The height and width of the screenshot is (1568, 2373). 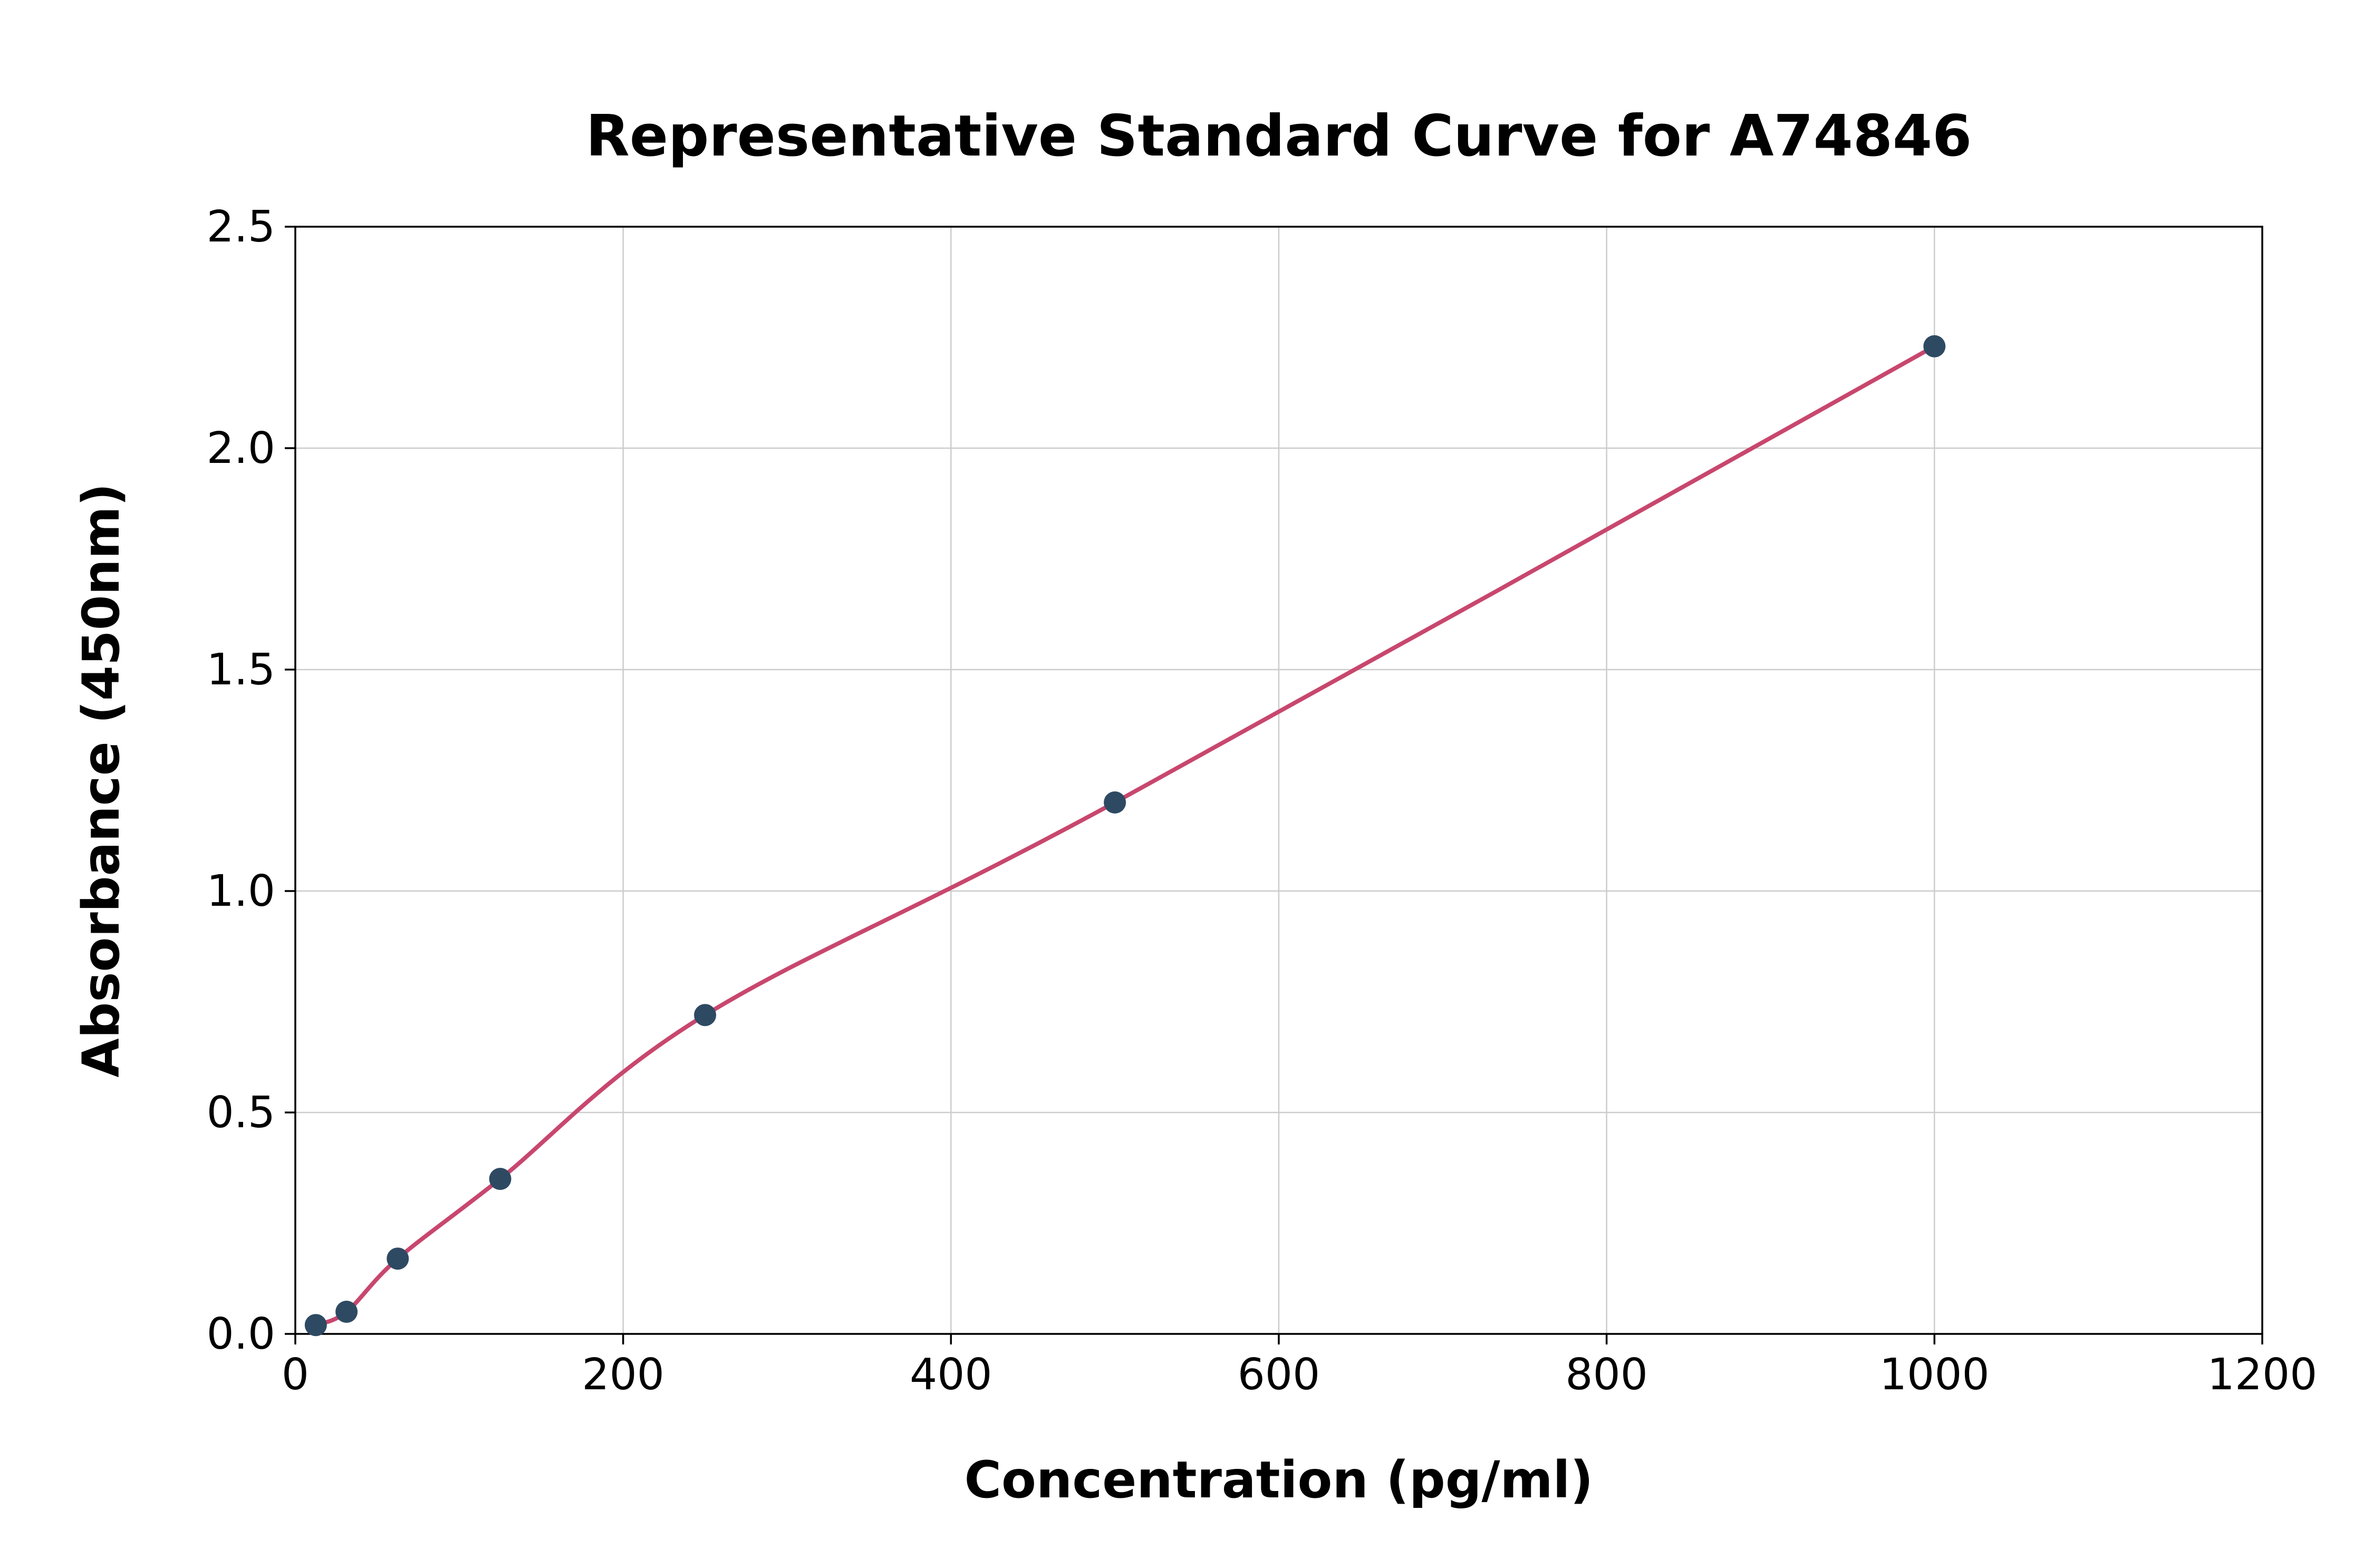 I want to click on y-tick-label: 2.5, so click(x=241, y=227).